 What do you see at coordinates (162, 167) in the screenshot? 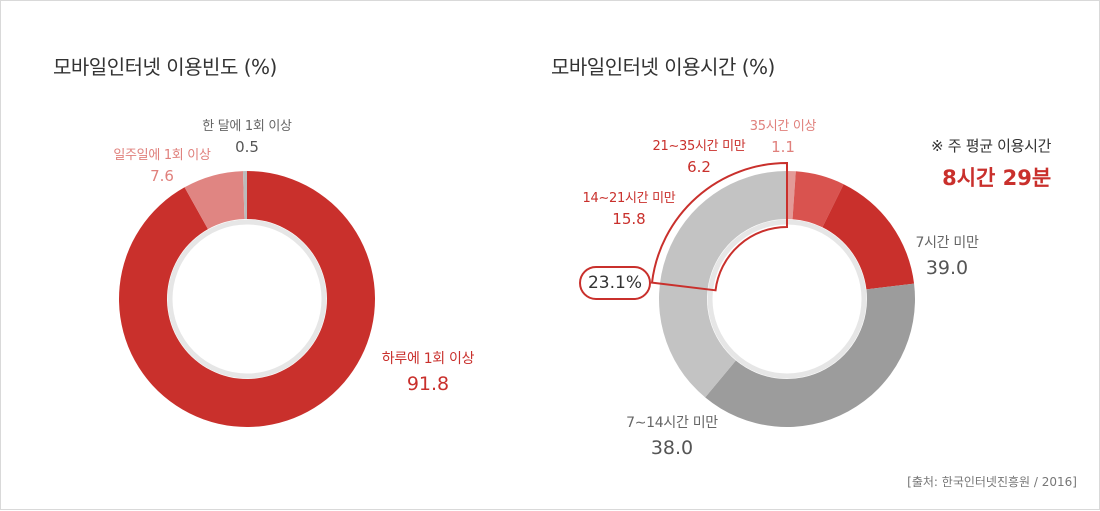
I see `label-weekly: 일주일에 1회 이상 7.6` at bounding box center [162, 167].